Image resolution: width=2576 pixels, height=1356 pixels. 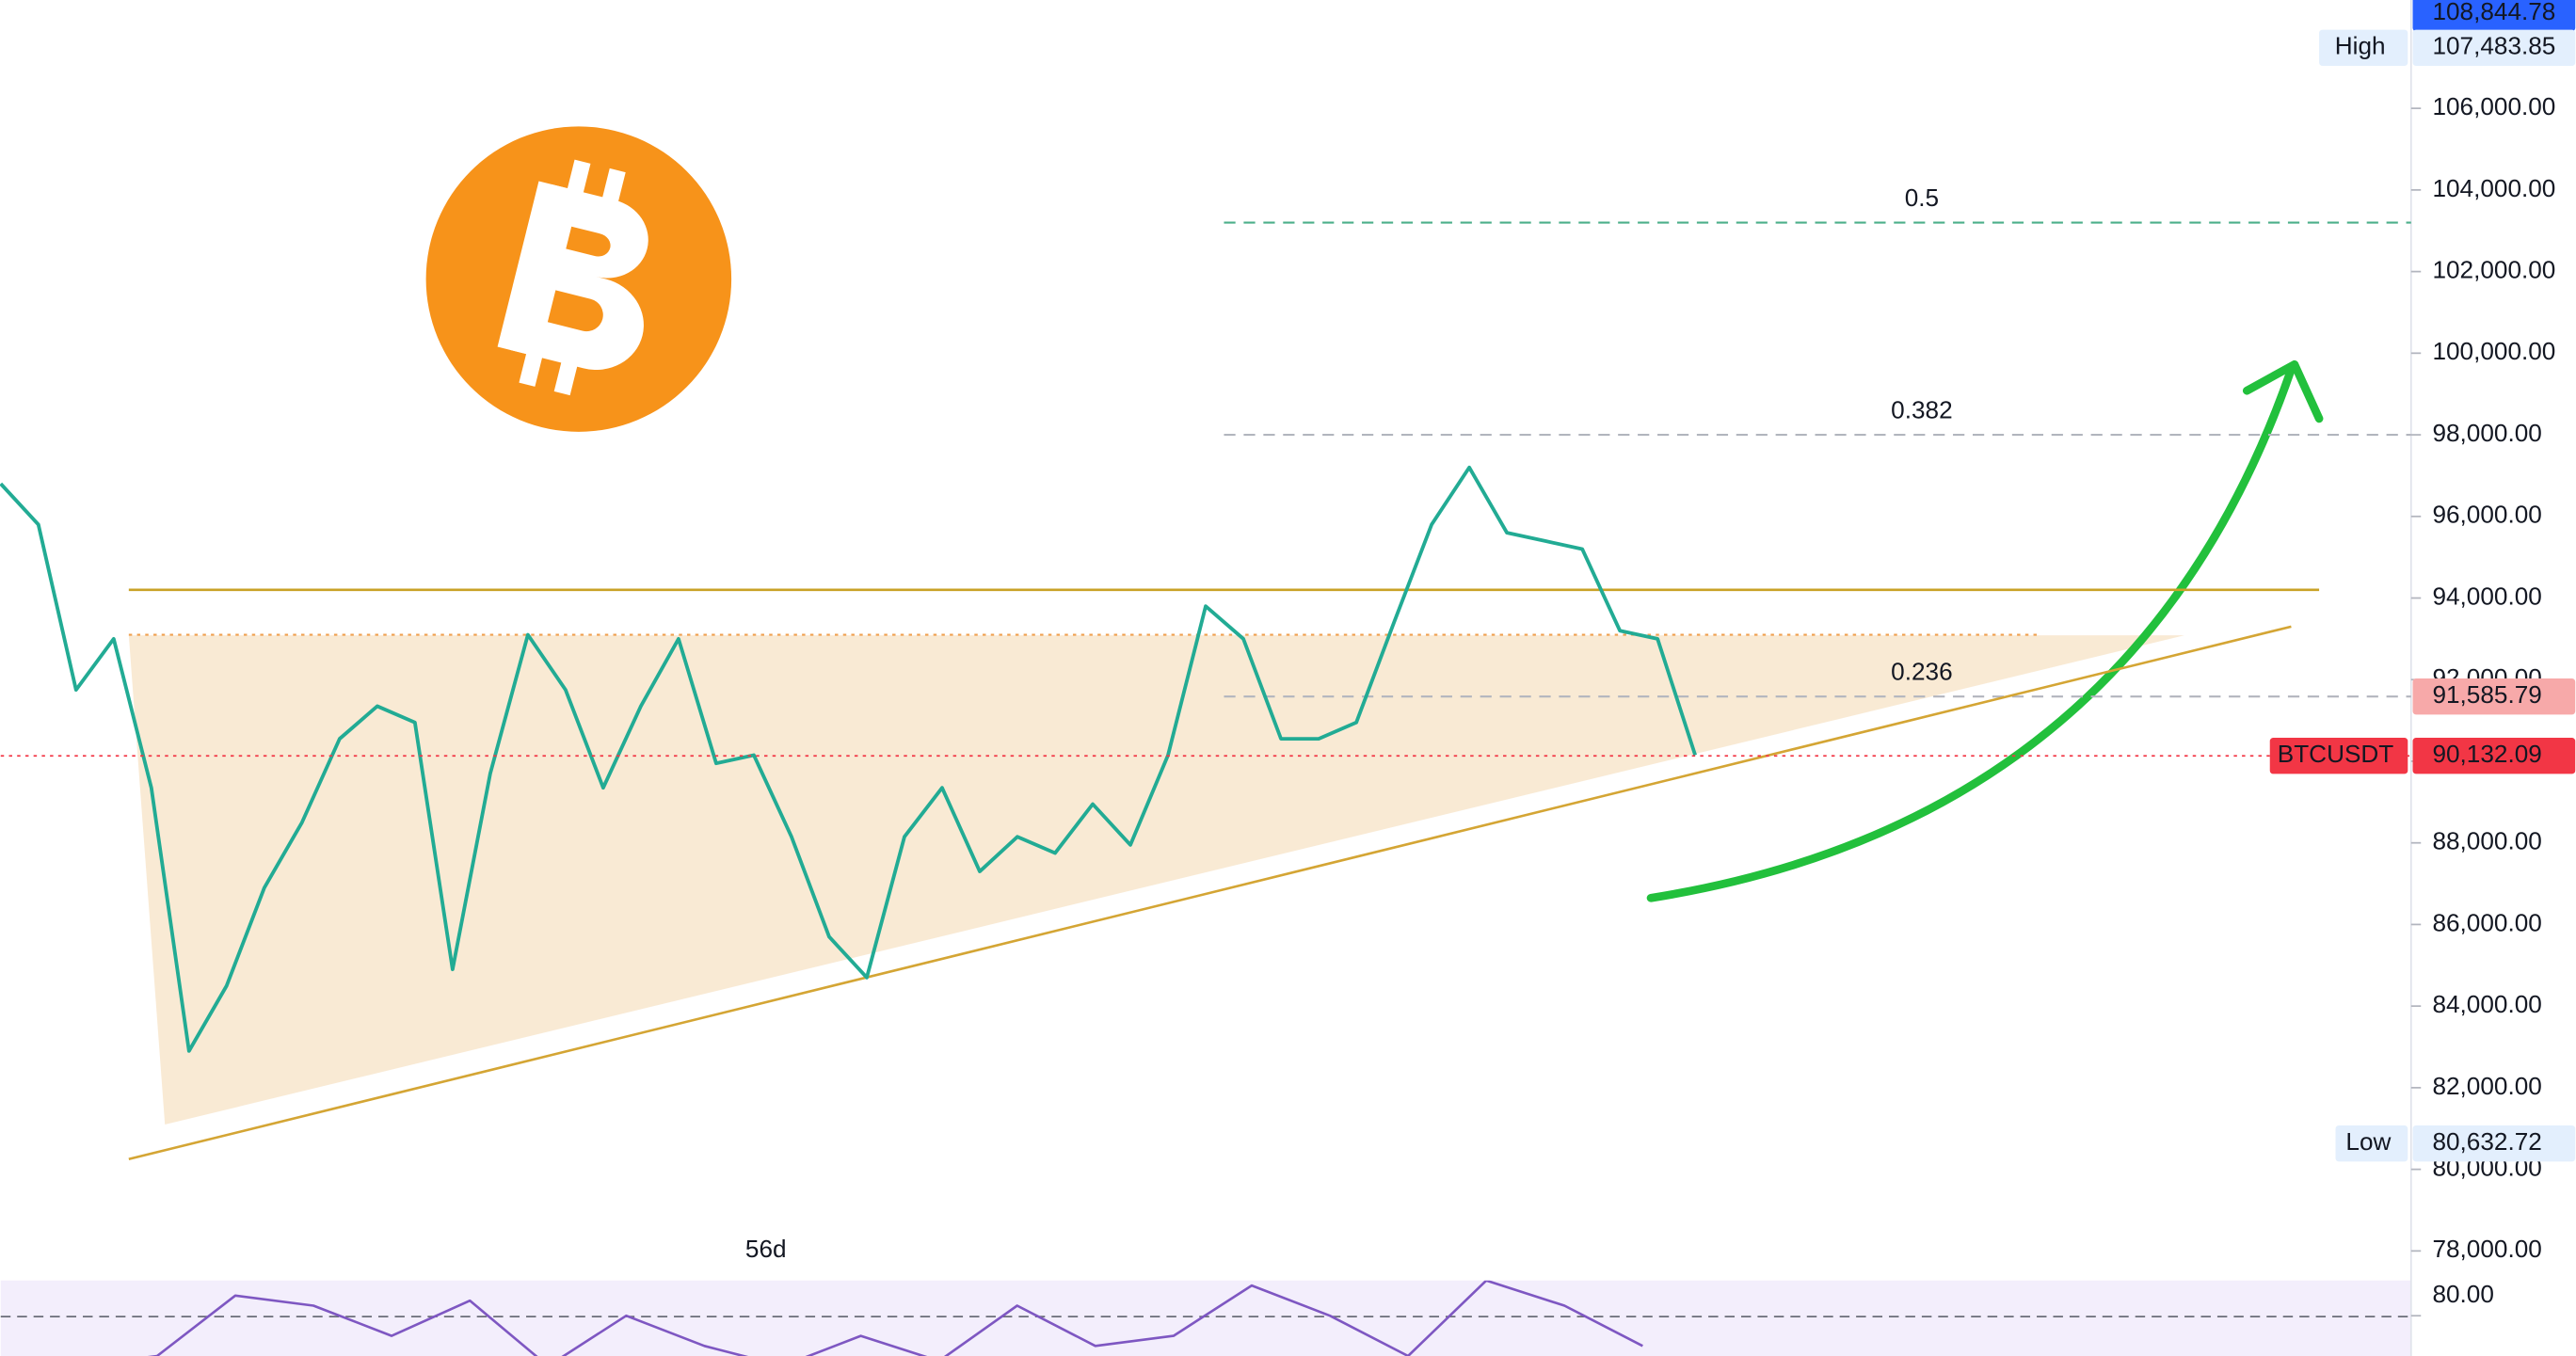 I want to click on price-badge-label: 108,844.78, so click(x=2493, y=12).